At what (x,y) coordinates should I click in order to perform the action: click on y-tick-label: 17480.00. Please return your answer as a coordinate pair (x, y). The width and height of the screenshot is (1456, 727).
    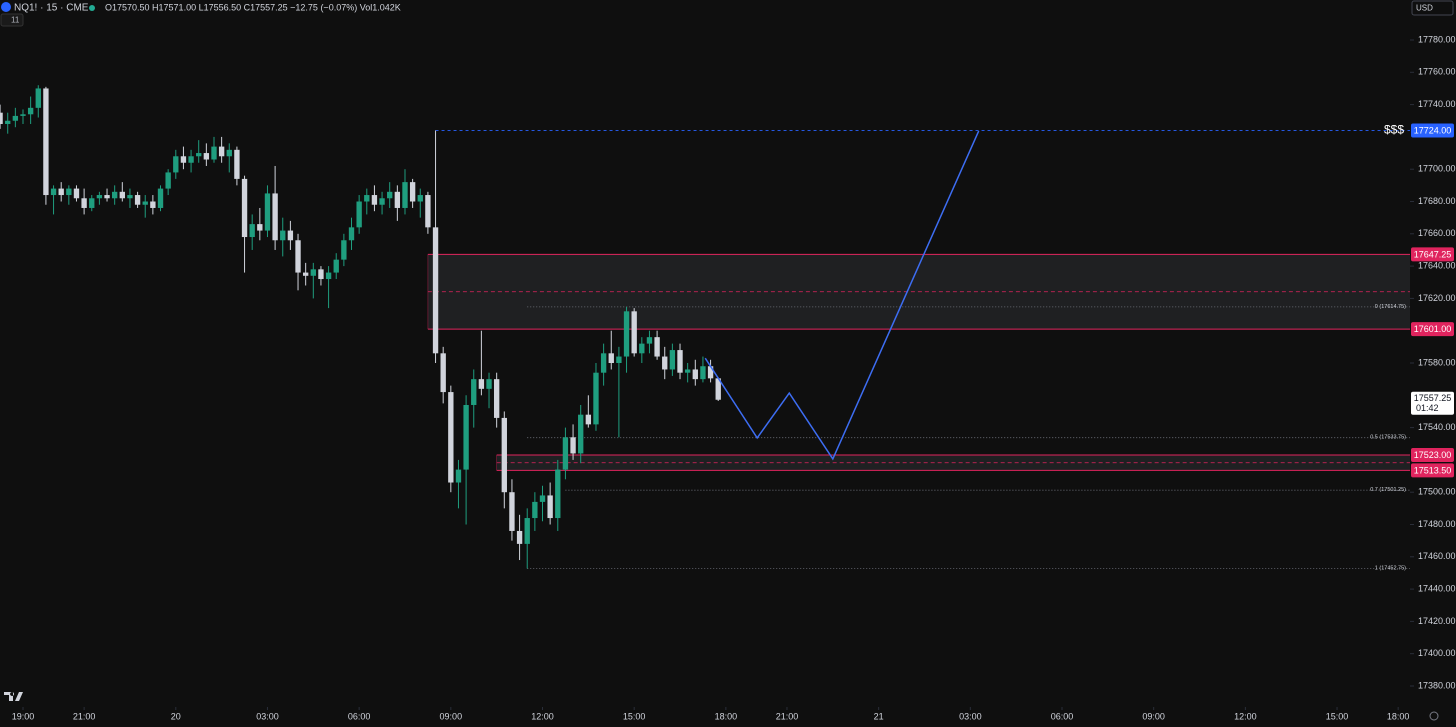
    Looking at the image, I should click on (1437, 524).